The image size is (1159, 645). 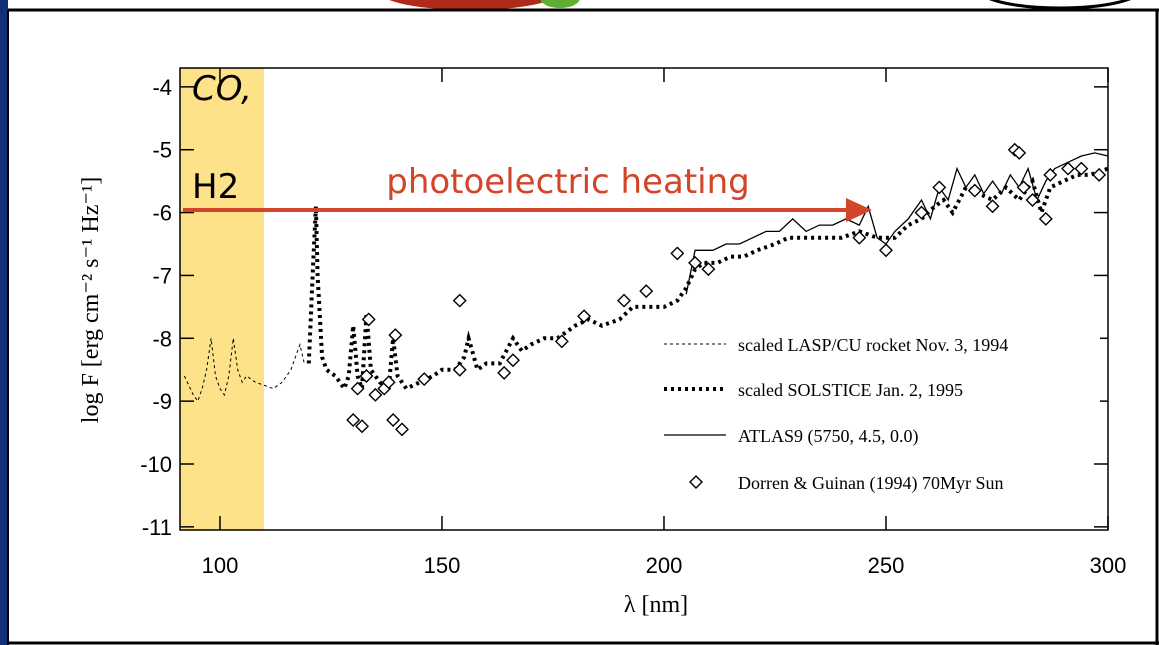 What do you see at coordinates (583, 5) in the screenshot?
I see `top-strip` at bounding box center [583, 5].